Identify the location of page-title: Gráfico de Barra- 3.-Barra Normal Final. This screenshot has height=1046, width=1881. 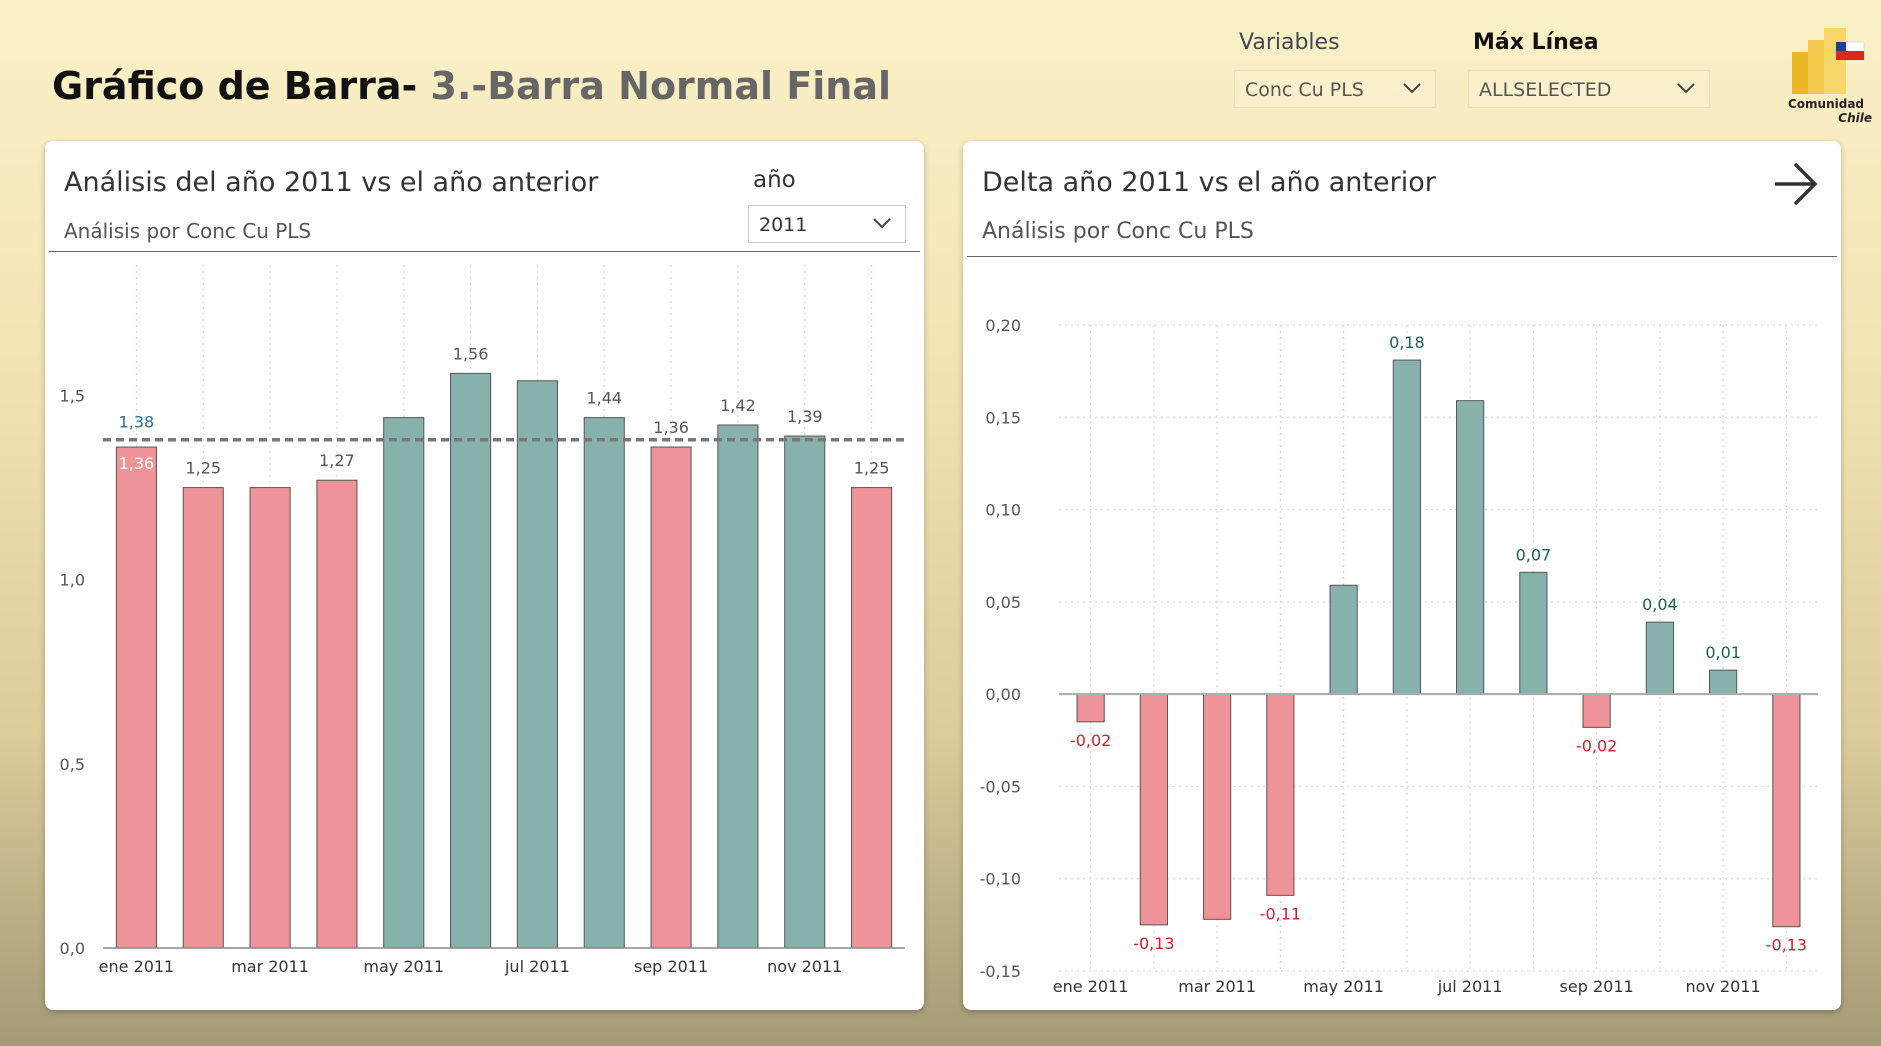
(471, 86).